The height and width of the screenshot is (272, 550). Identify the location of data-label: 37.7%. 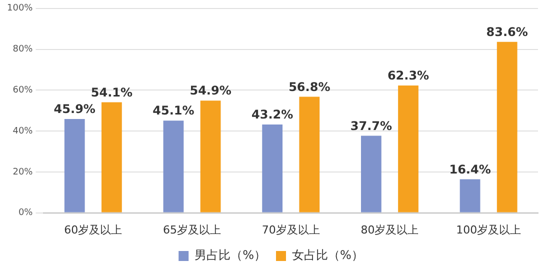
(371, 125).